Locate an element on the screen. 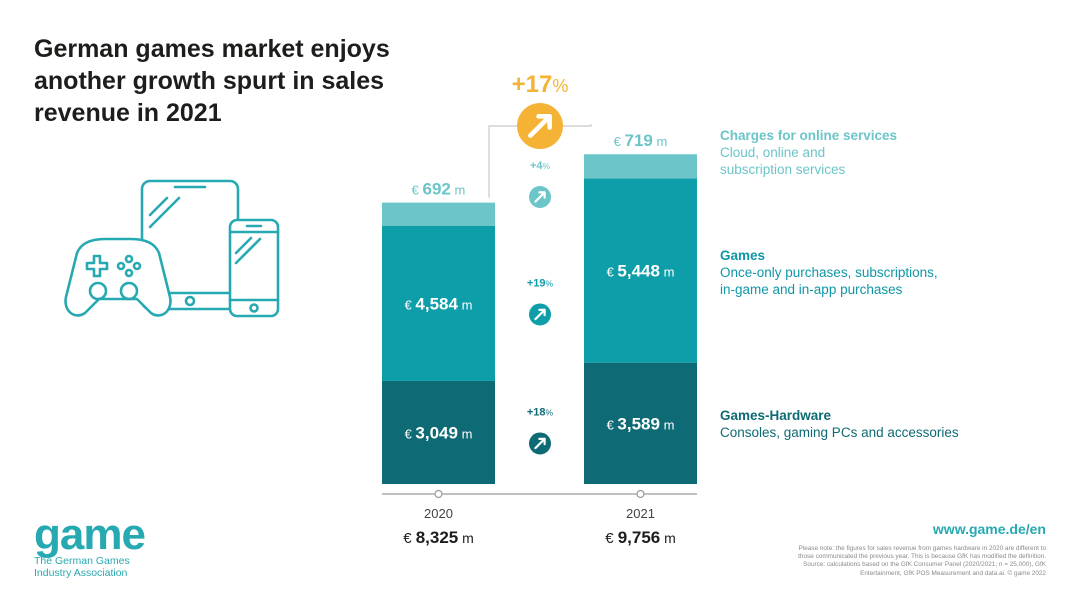  bar-value-label-2021-2: € 719 m is located at coordinates (641, 140).